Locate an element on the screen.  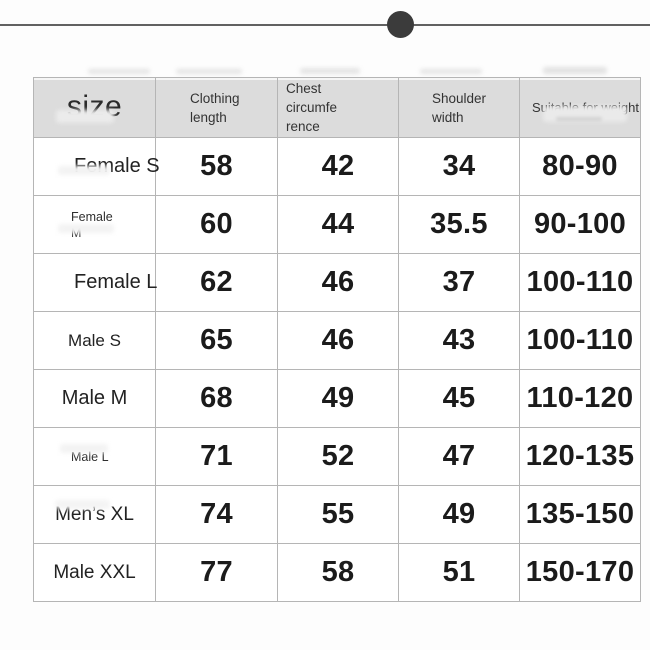
size-label: Male L is located at coordinates (94, 457).